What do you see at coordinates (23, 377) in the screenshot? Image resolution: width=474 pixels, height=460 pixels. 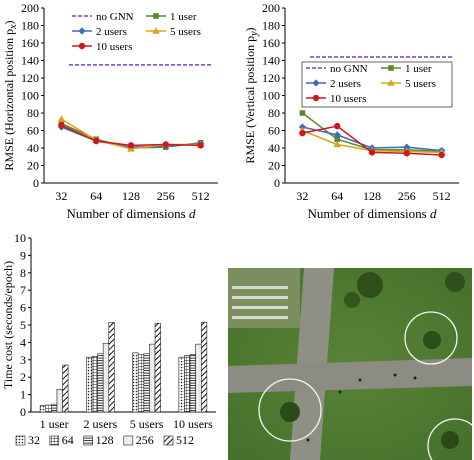 I see `y-tick-label: 2` at bounding box center [23, 377].